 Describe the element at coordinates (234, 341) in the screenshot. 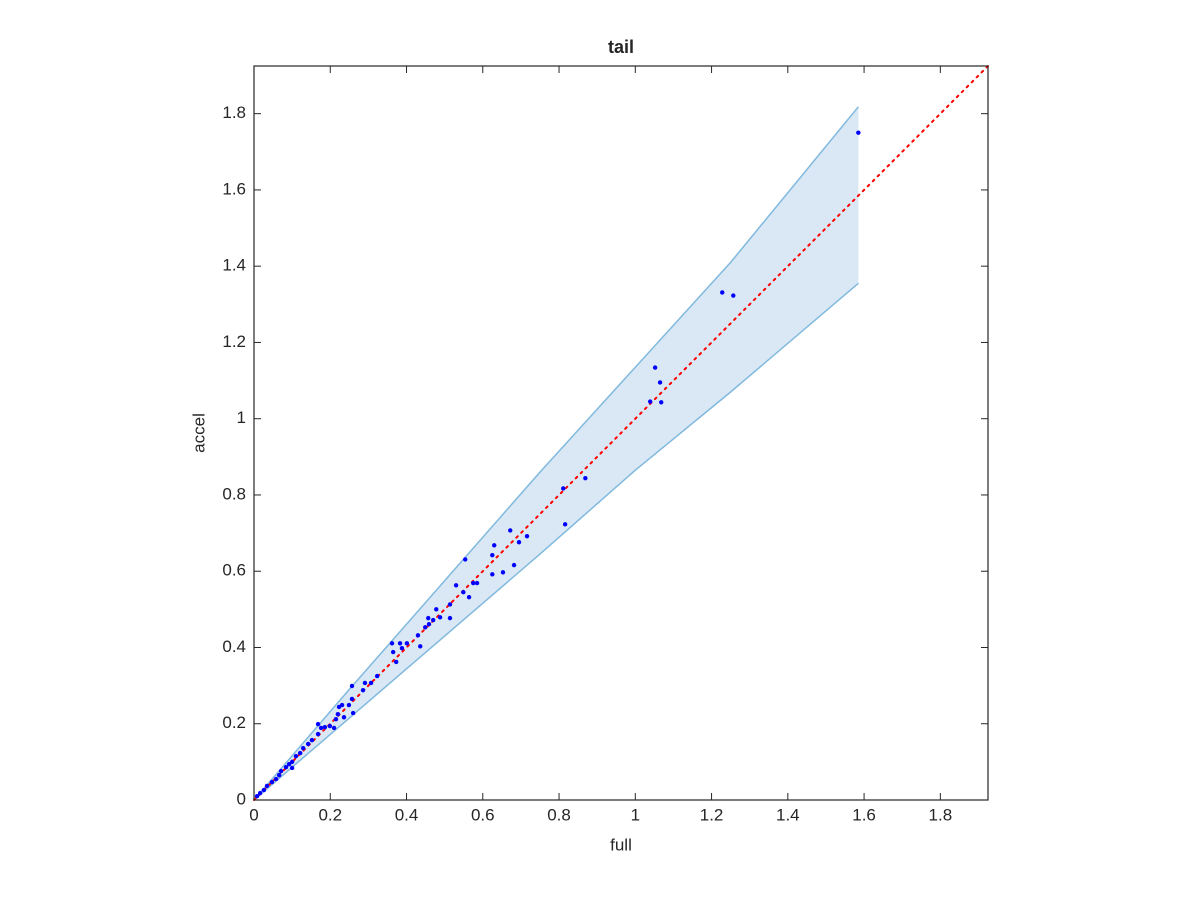

I see `y-tick-label: 1.2` at that location.